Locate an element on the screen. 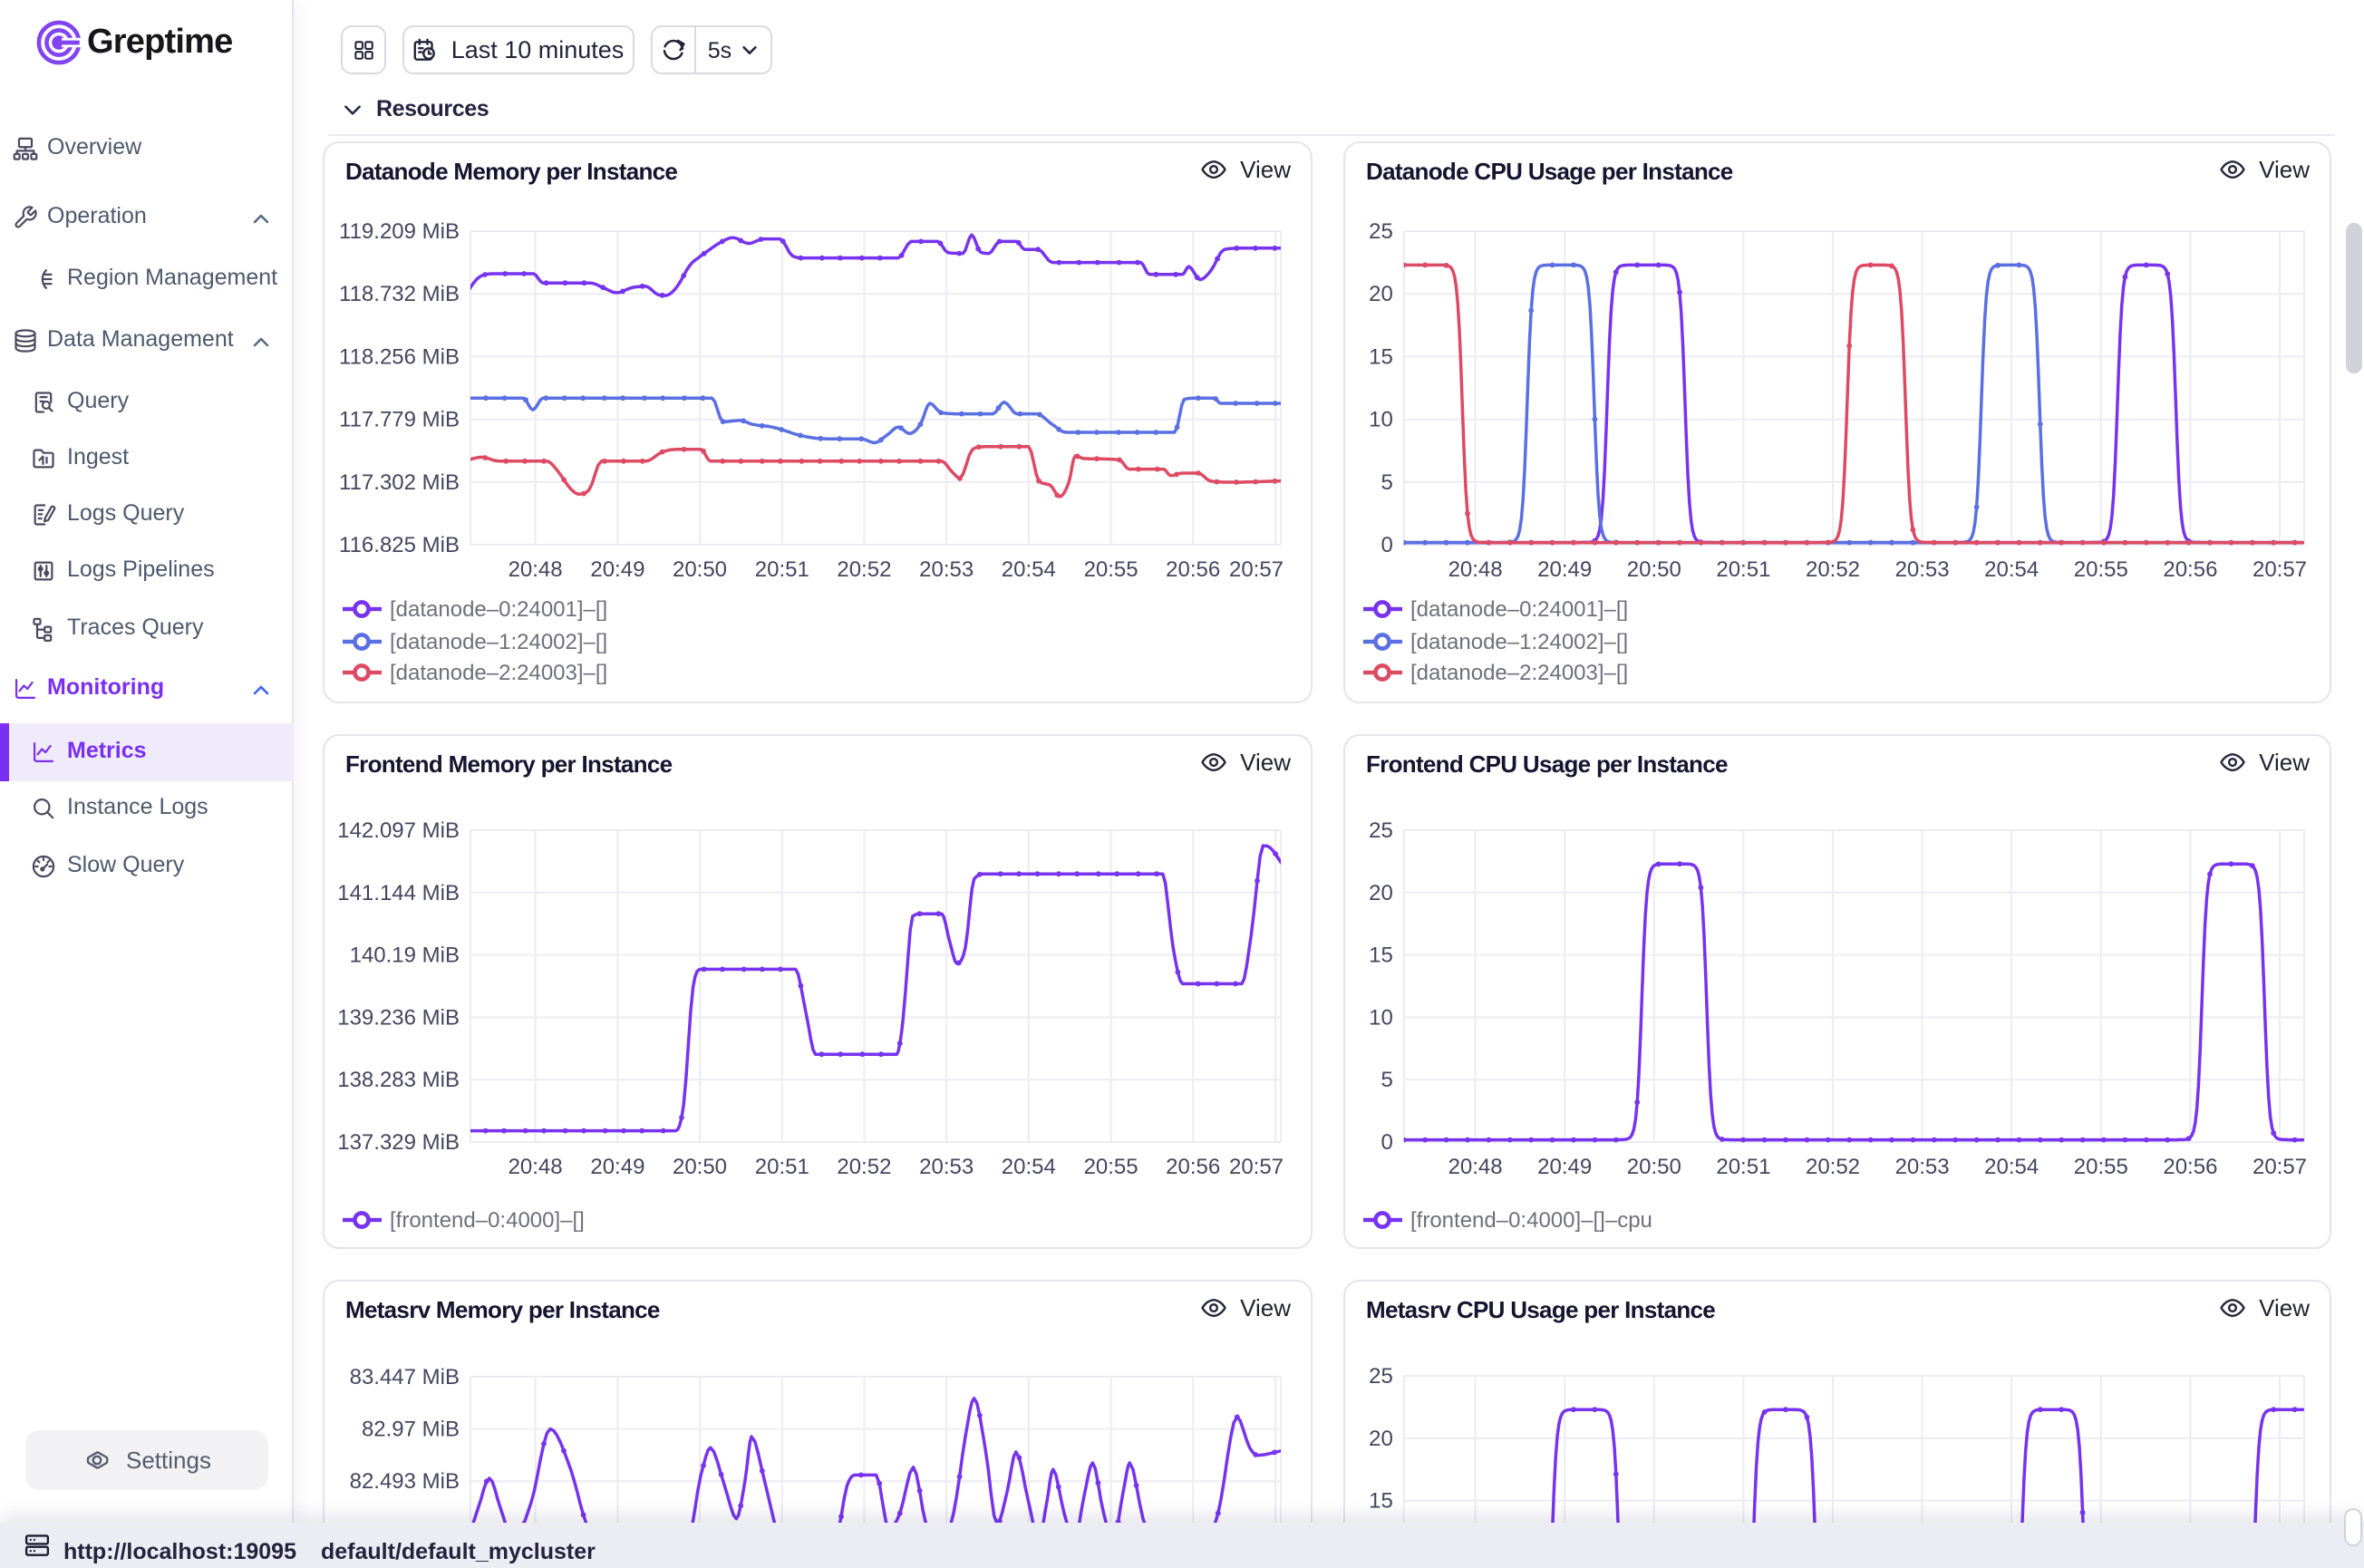 This screenshot has width=2364, height=1568. svg-text: 117.302 MiB is located at coordinates (399, 481).